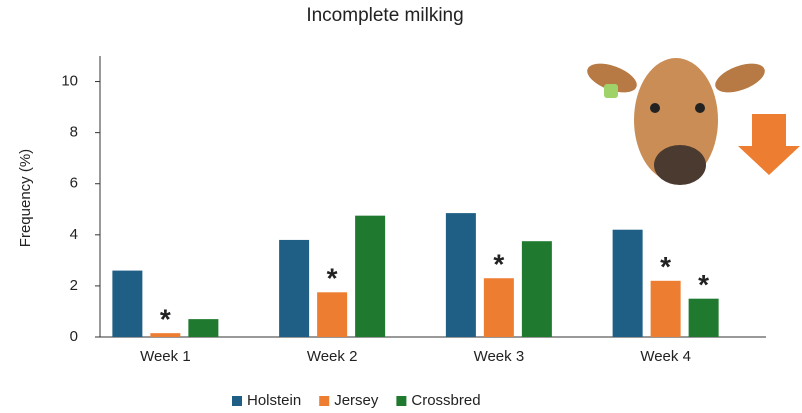 Image resolution: width=802 pixels, height=413 pixels. I want to click on x-tick-label: Week 1, so click(165, 356).